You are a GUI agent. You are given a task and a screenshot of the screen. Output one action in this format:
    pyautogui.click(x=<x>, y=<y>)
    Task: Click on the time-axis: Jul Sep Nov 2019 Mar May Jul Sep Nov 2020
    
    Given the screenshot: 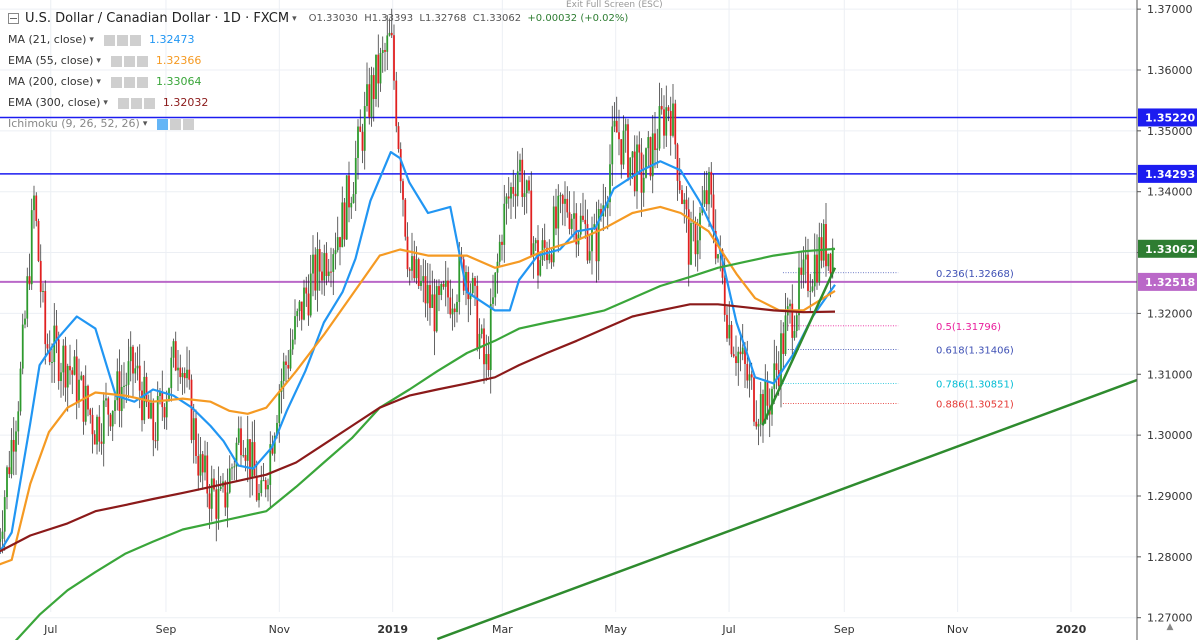 What is the action you would take?
    pyautogui.click(x=565, y=629)
    